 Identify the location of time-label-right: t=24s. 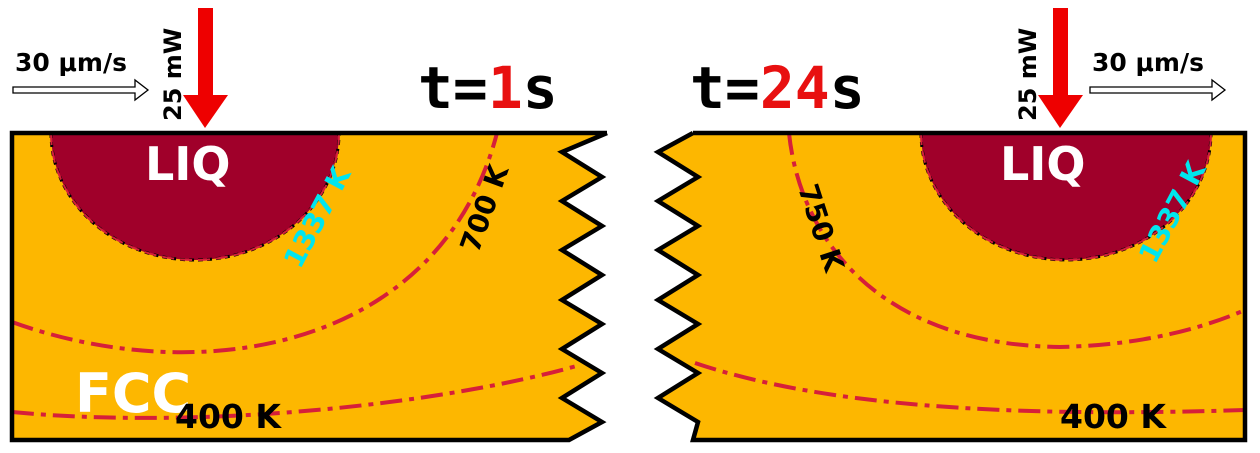
(777, 88).